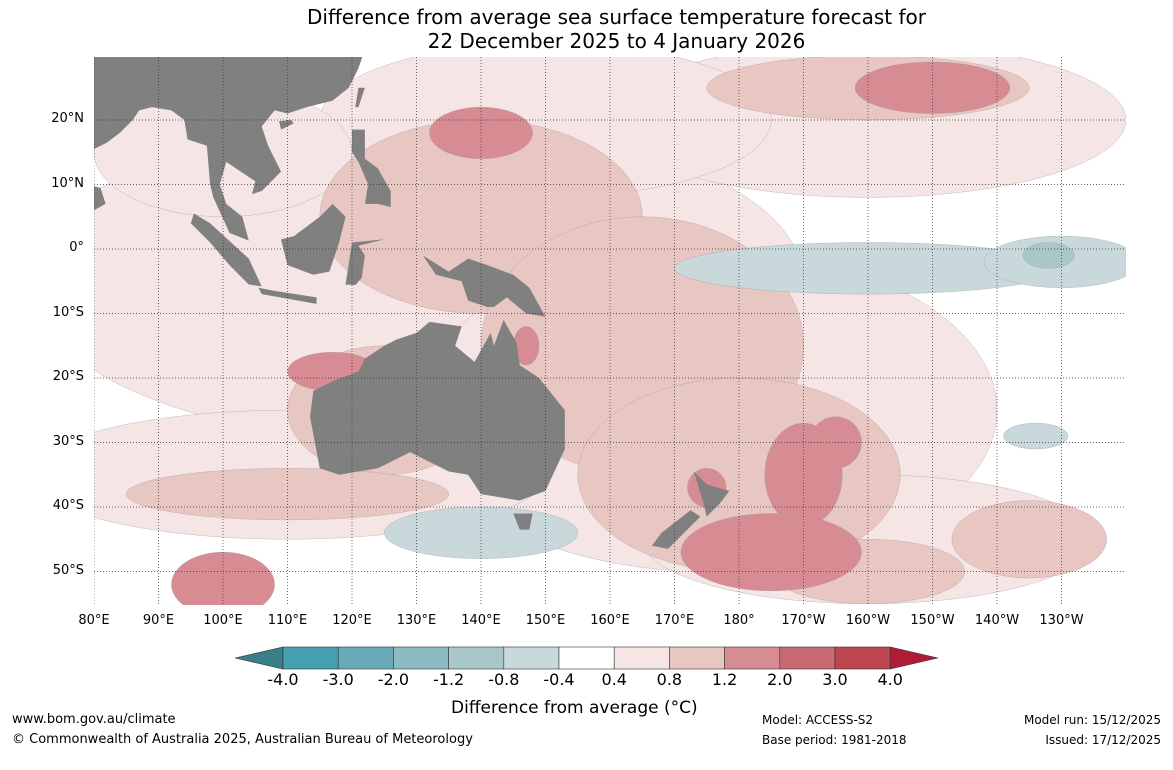 This screenshot has height=770, width=1173. I want to click on colorbar-tick: 1.2, so click(724, 679).